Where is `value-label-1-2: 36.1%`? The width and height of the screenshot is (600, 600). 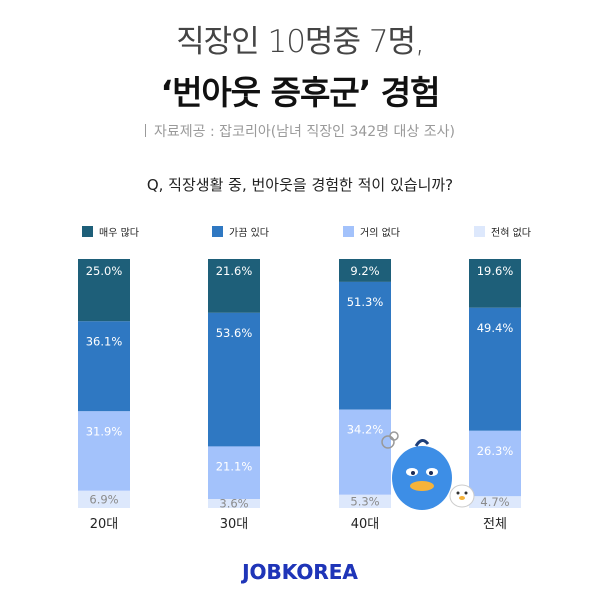
value-label-1-2: 36.1% is located at coordinates (104, 341).